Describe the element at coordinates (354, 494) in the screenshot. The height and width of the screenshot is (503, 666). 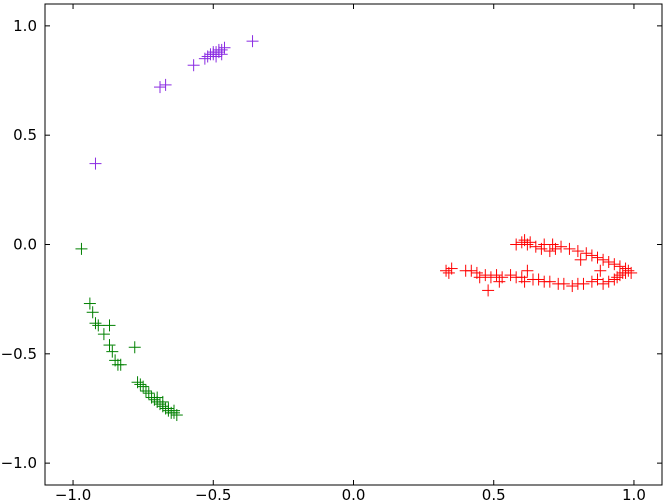
I see `x-tick-label: 0.0` at that location.